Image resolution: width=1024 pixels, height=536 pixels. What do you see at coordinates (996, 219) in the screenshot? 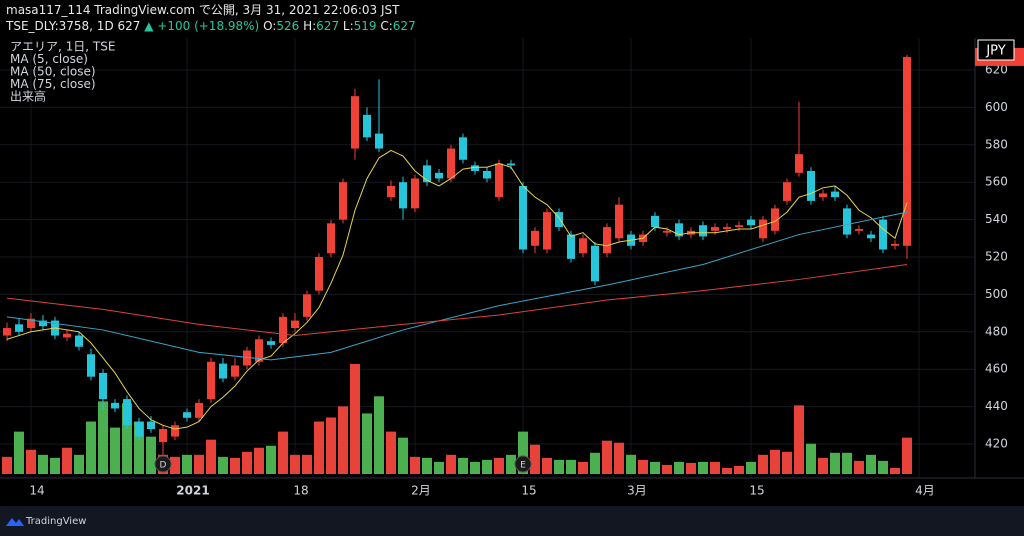
I see `y-tick-label: 540` at bounding box center [996, 219].